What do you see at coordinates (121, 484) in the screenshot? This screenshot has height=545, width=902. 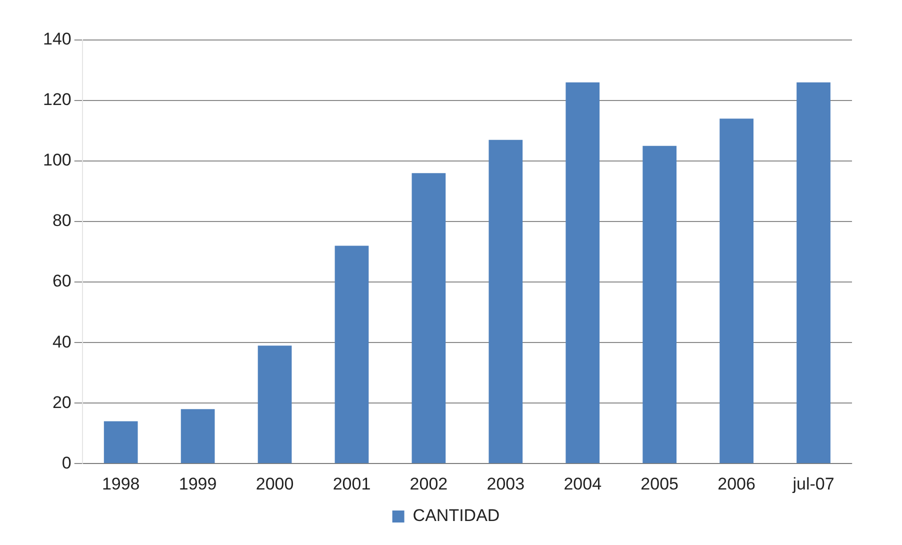 I see `x-tick-label: 1998` at bounding box center [121, 484].